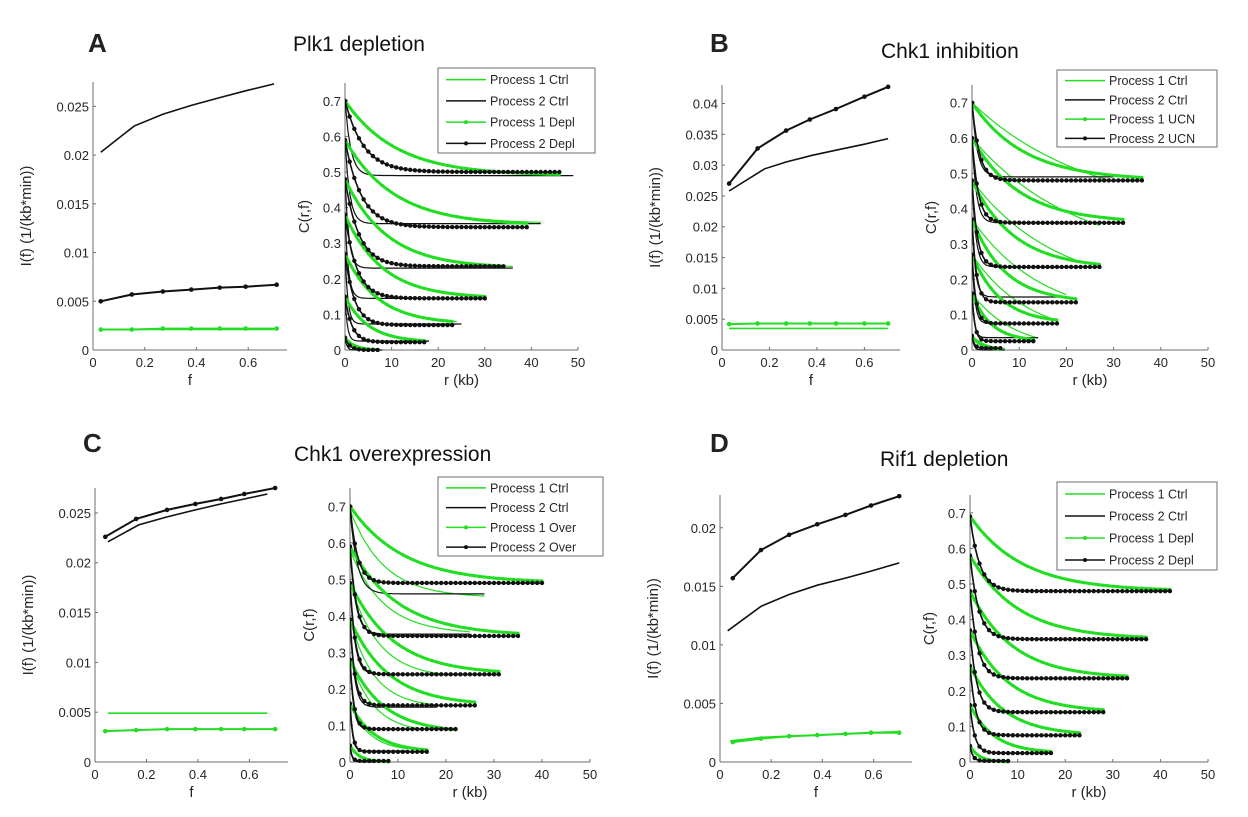  Describe the element at coordinates (393, 454) in the screenshot. I see `panel-title-c: Chk1 overexpression` at that location.